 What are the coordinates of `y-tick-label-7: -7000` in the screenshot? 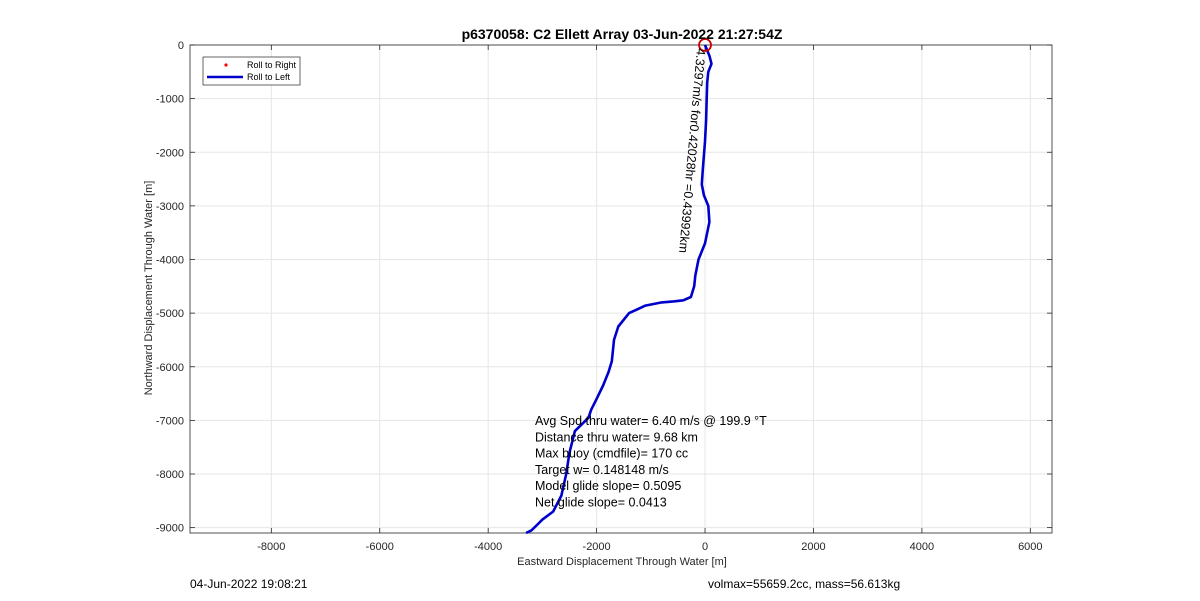 It's located at (170, 421).